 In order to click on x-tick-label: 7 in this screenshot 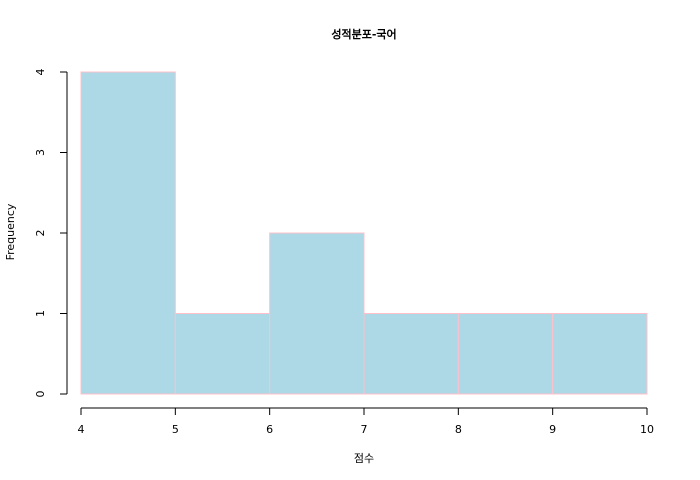, I will do `click(364, 429)`.